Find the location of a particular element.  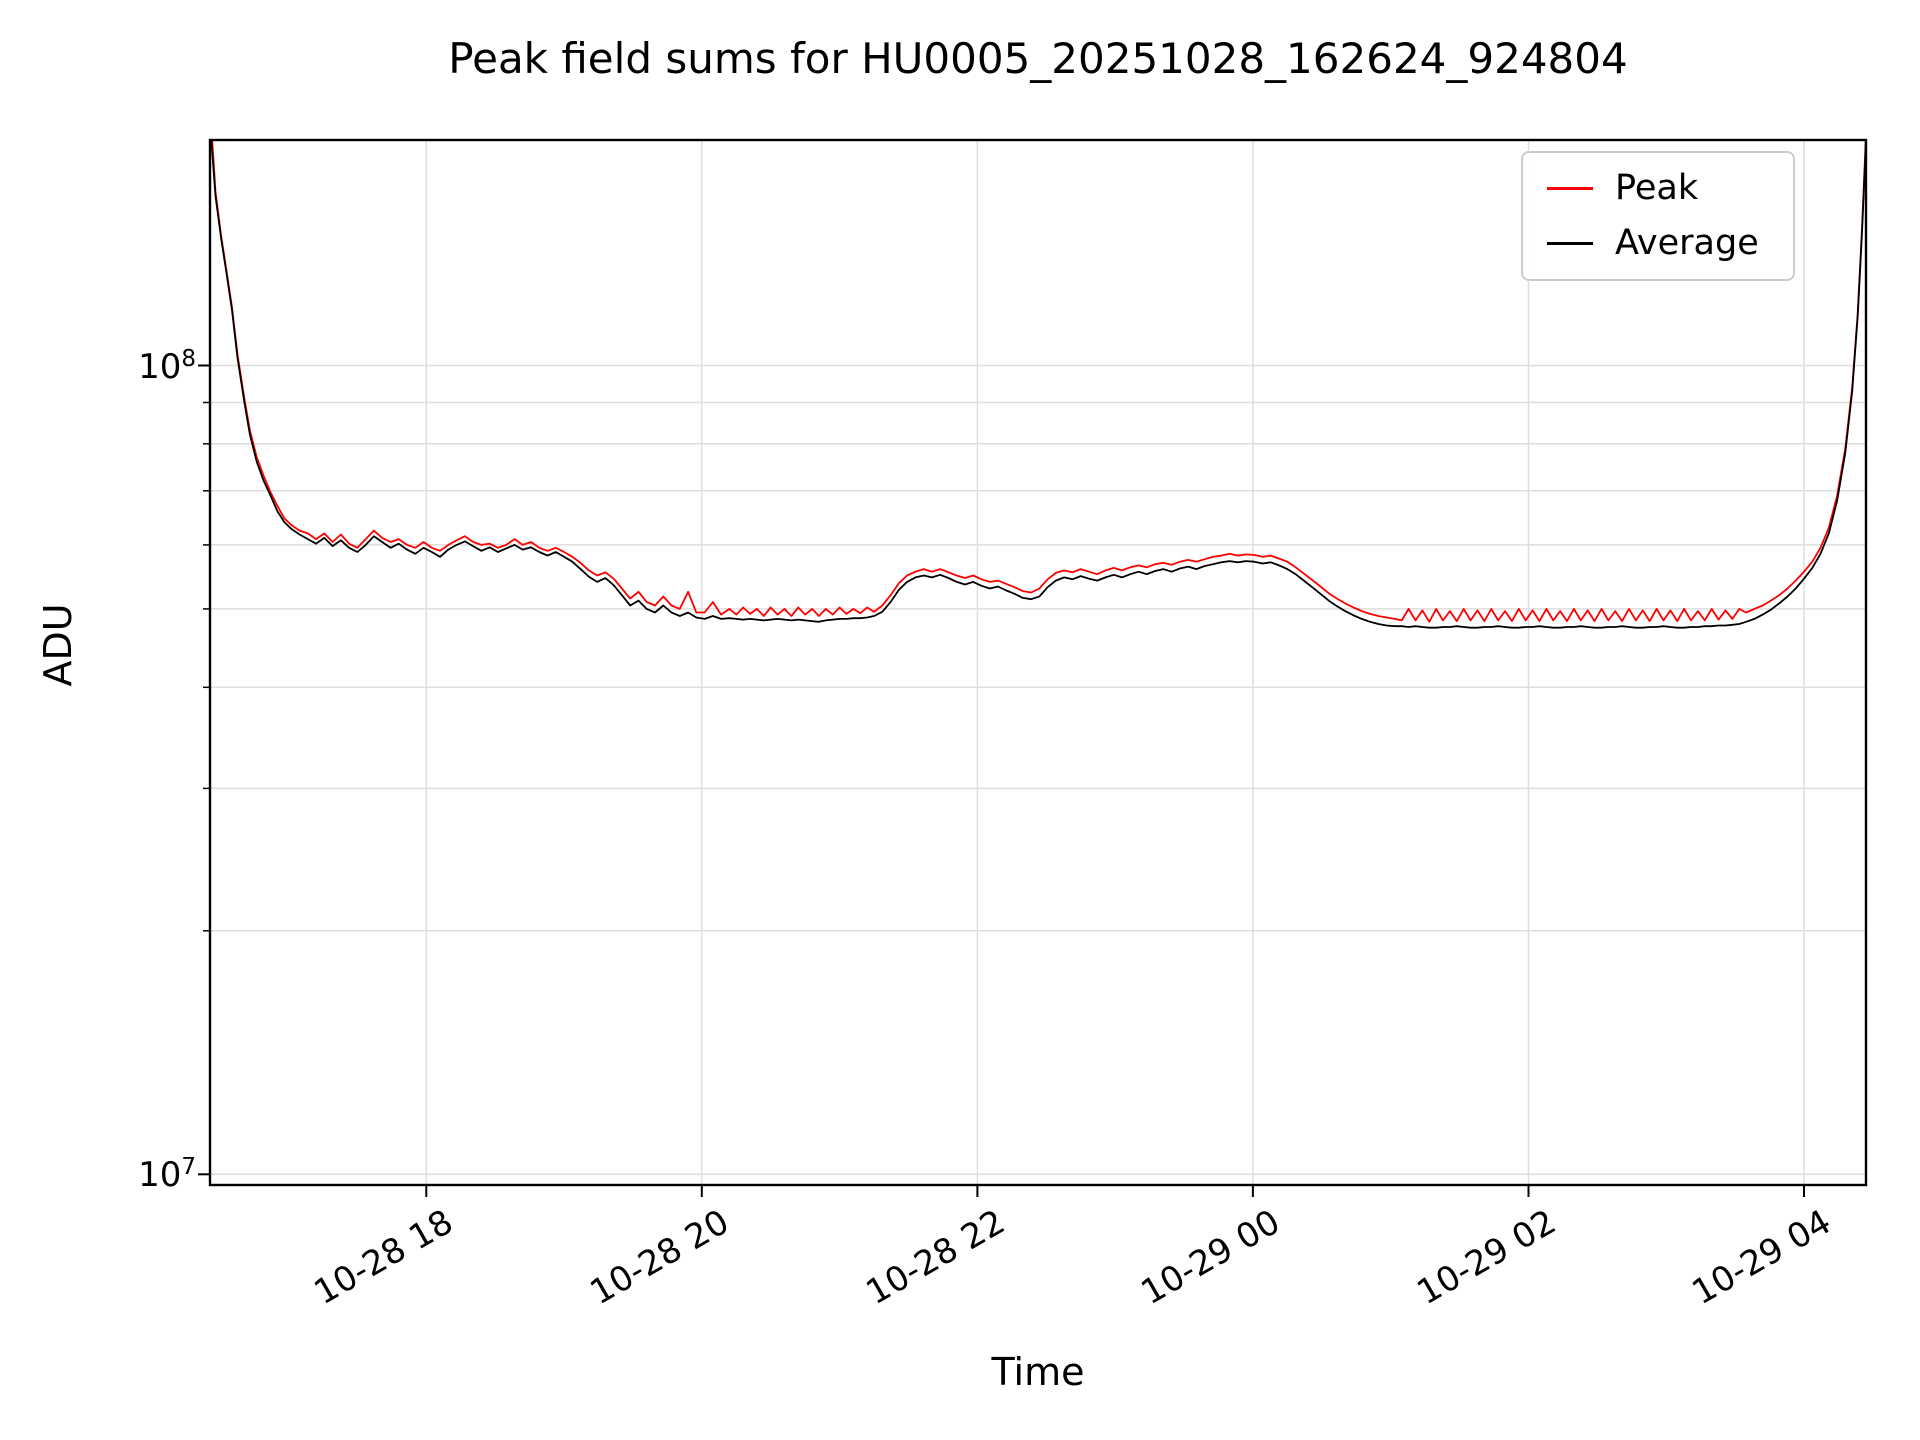

legend-entry-average: Average is located at coordinates (1653, 243).